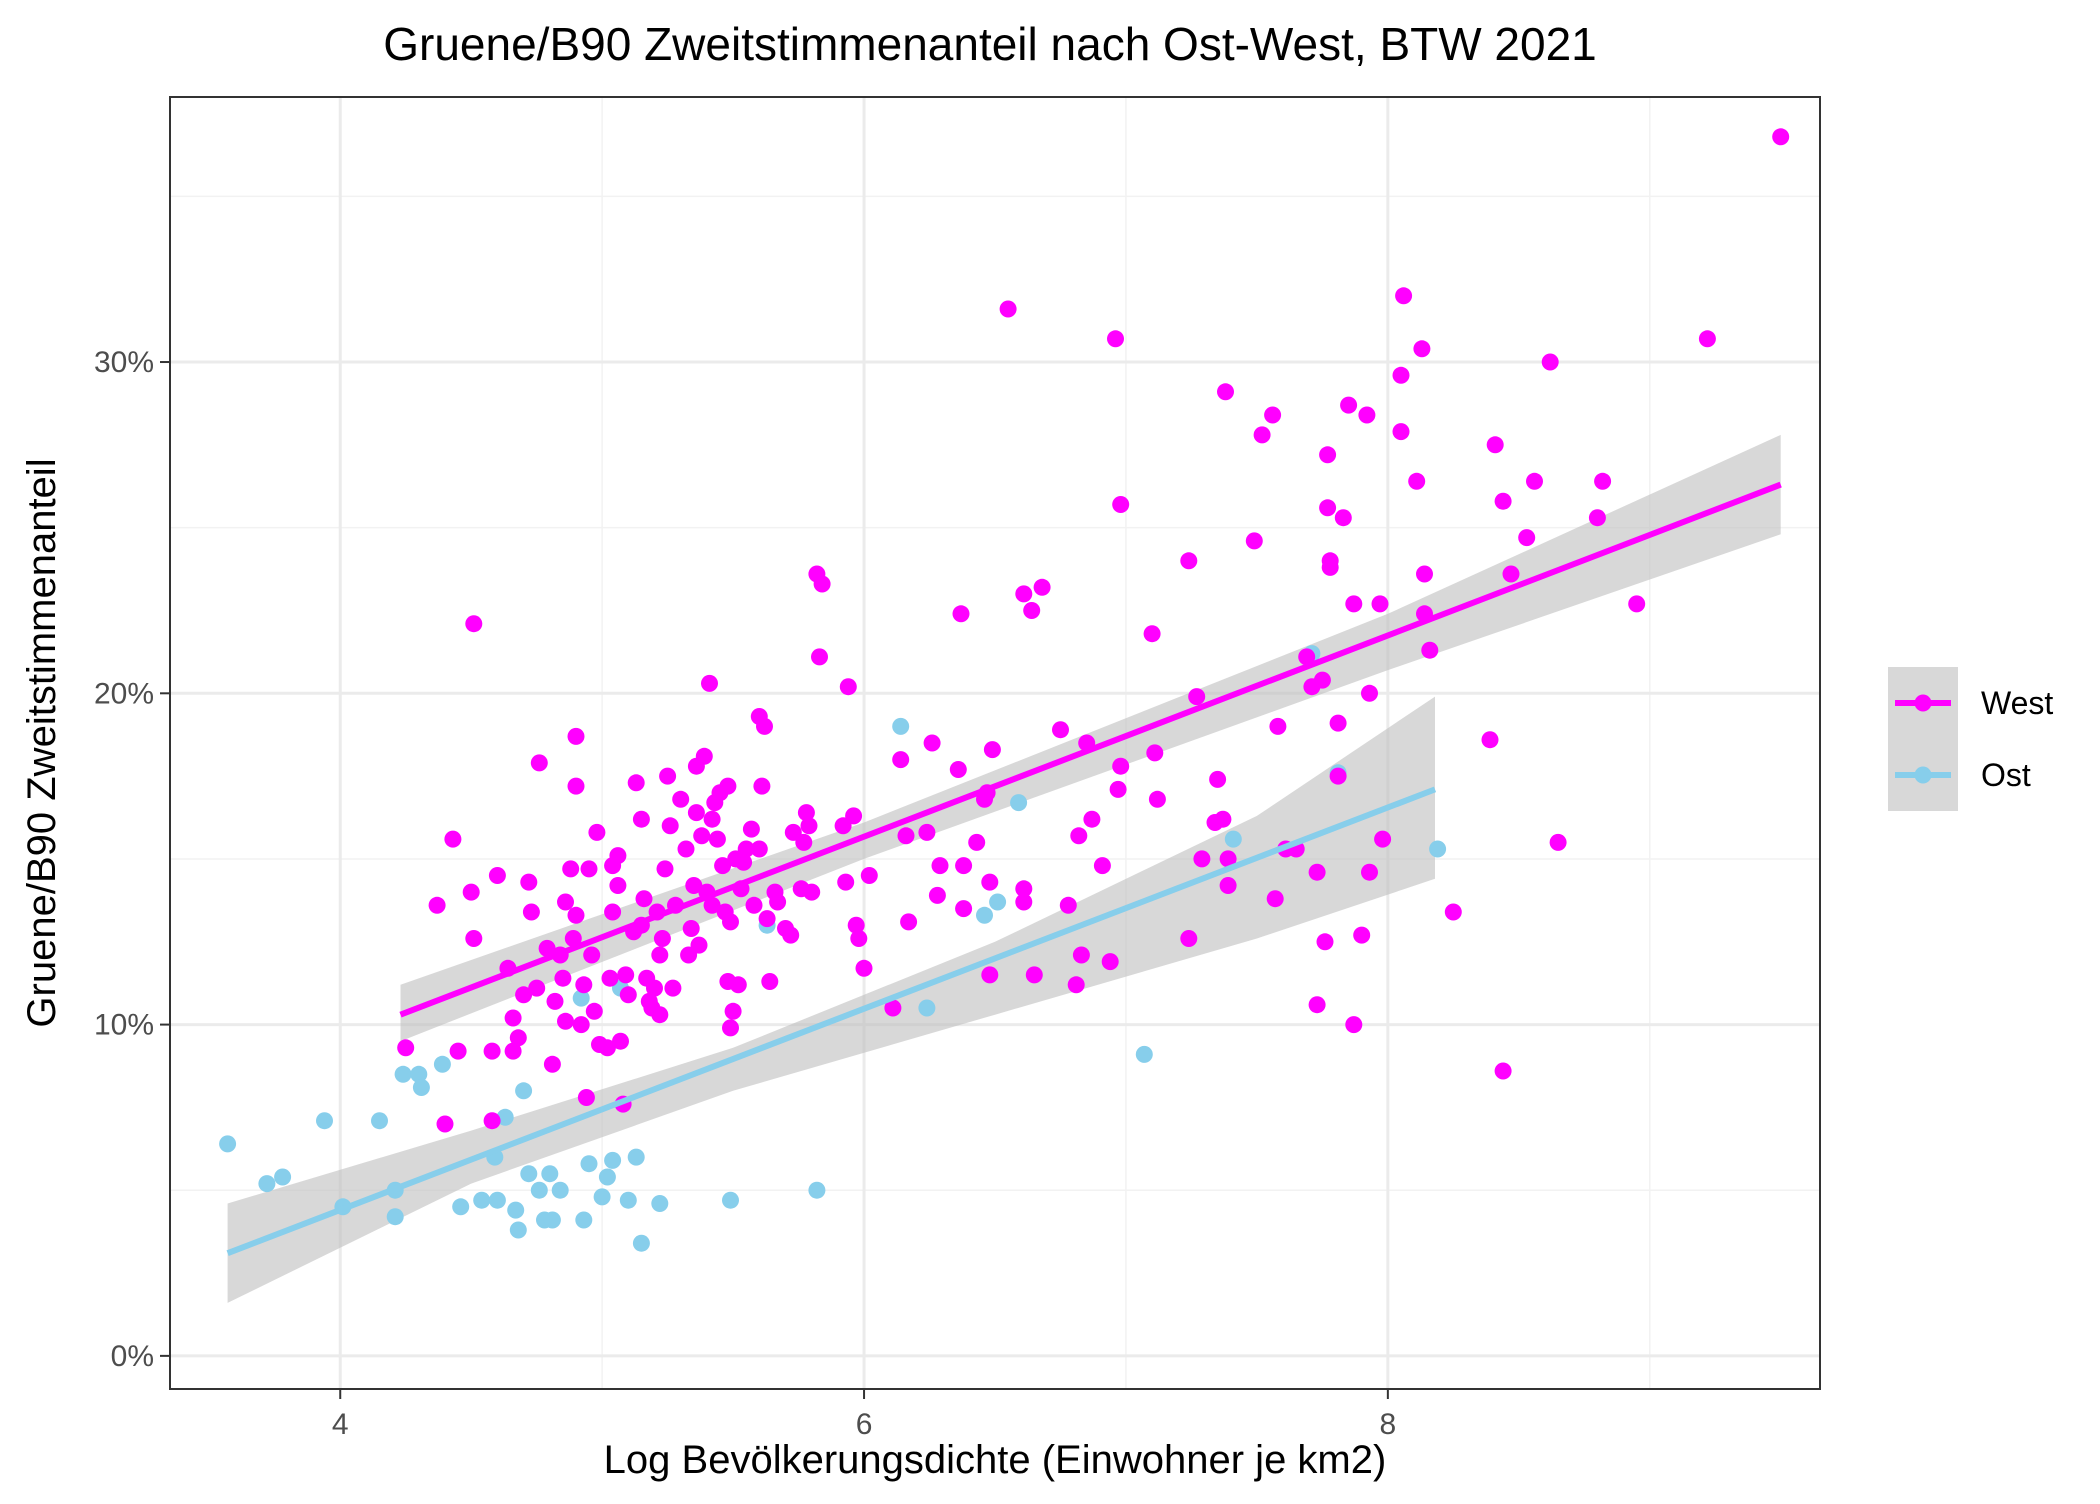 The height and width of the screenshot is (1504, 2100). Describe the element at coordinates (124, 362) in the screenshot. I see `y-tick-label: 30%` at that location.